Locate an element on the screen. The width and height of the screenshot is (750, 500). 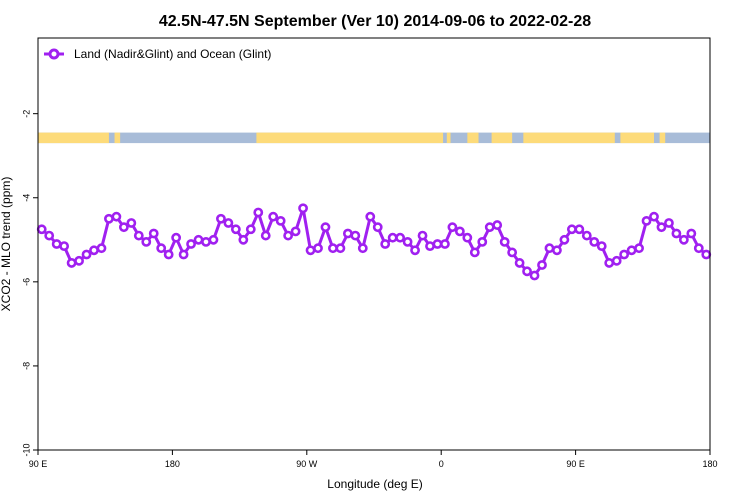
x-axis-label: Longitude (deg E) is located at coordinates (374, 484).